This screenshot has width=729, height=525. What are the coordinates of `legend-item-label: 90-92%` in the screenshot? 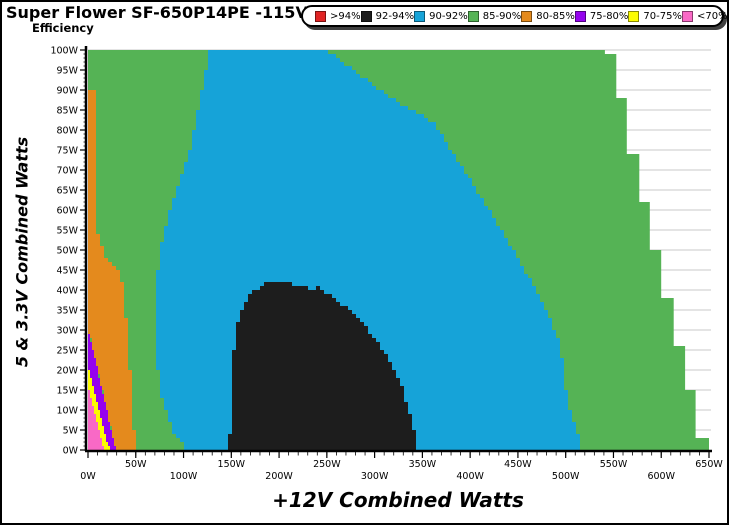 It's located at (448, 16).